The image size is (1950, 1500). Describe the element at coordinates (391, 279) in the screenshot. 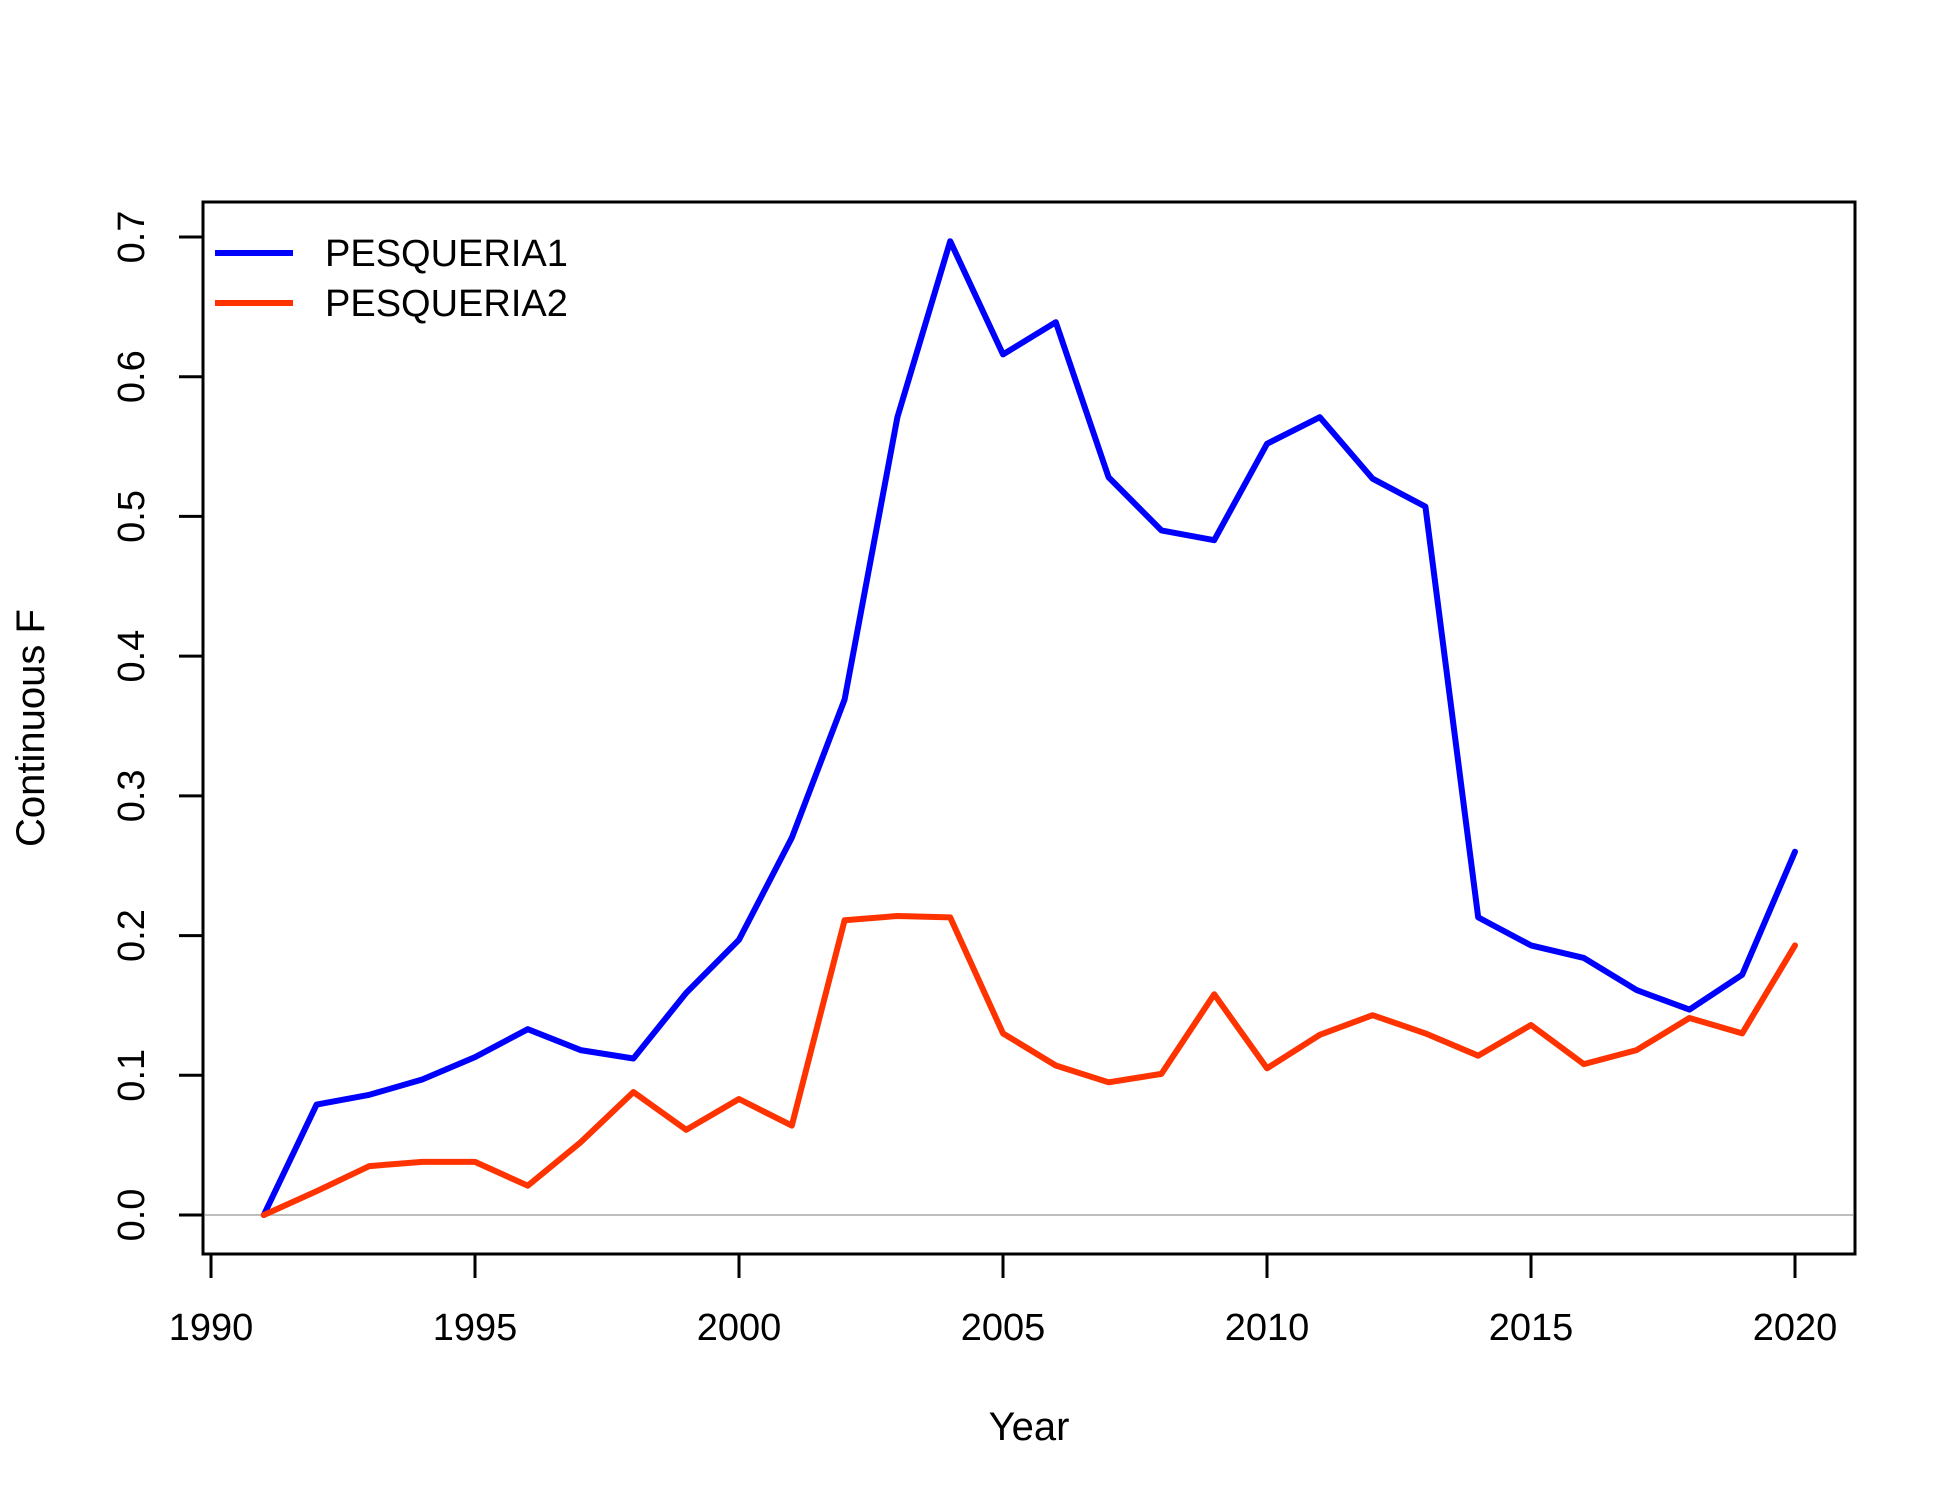

I see `legend: PESQUERIA1 PESQUERIA2` at that location.